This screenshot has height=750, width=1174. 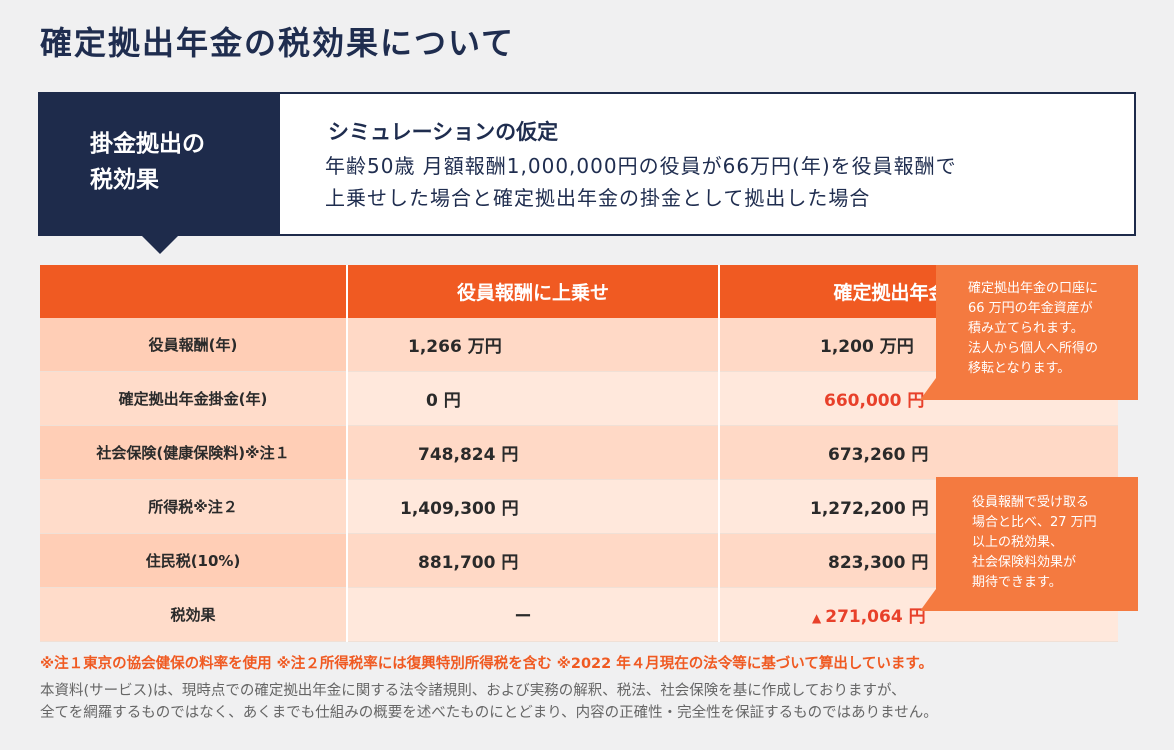 What do you see at coordinates (1017, 582) in the screenshot?
I see `callout-line: 期待できます。` at bounding box center [1017, 582].